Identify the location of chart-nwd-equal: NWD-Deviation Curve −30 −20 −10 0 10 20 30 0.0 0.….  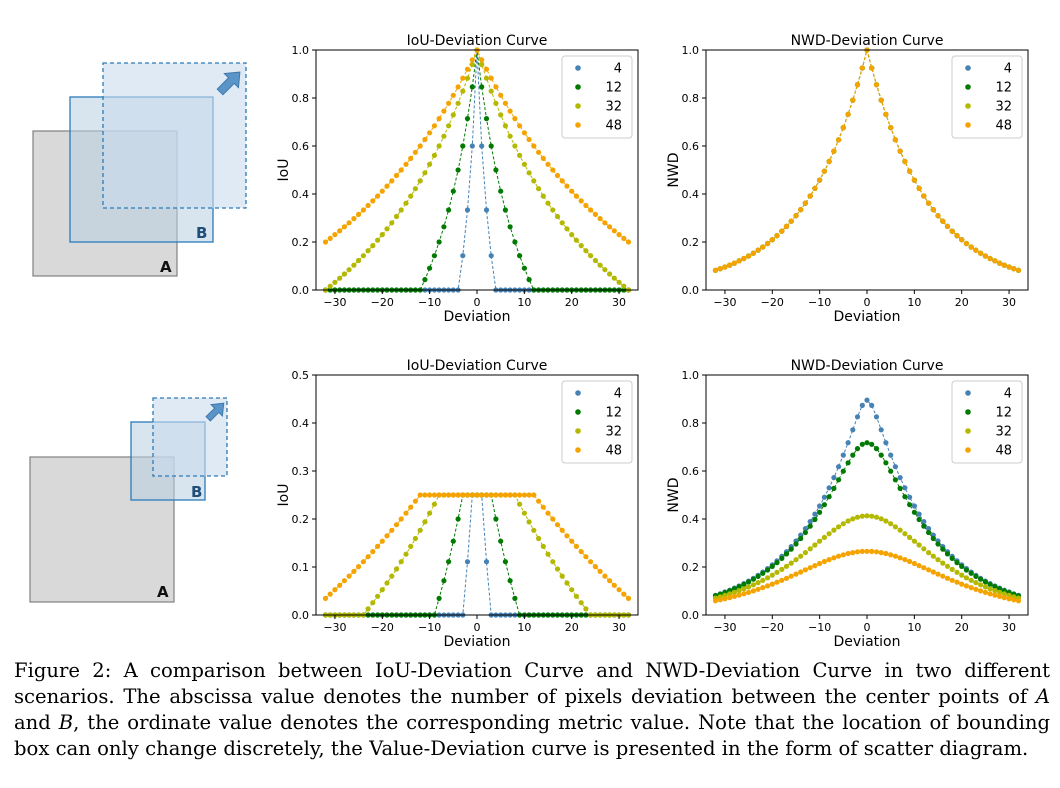
(850, 182).